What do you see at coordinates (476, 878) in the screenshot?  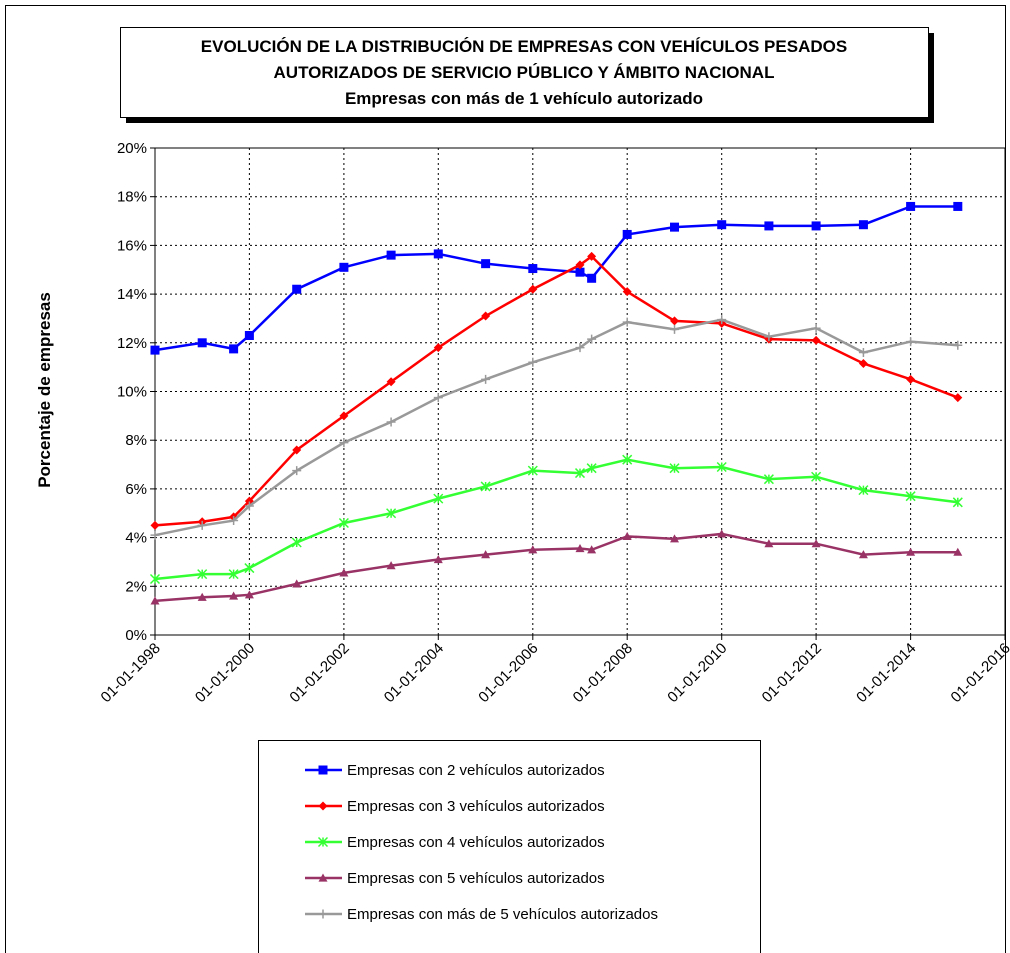 I see `legend-label: Empresas con 5 vehículos autorizados` at bounding box center [476, 878].